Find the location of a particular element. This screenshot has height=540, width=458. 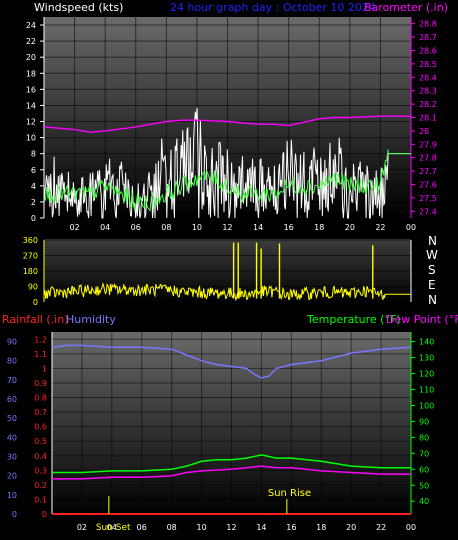

baro-y-tick-12: 28.6 is located at coordinates (428, 51).